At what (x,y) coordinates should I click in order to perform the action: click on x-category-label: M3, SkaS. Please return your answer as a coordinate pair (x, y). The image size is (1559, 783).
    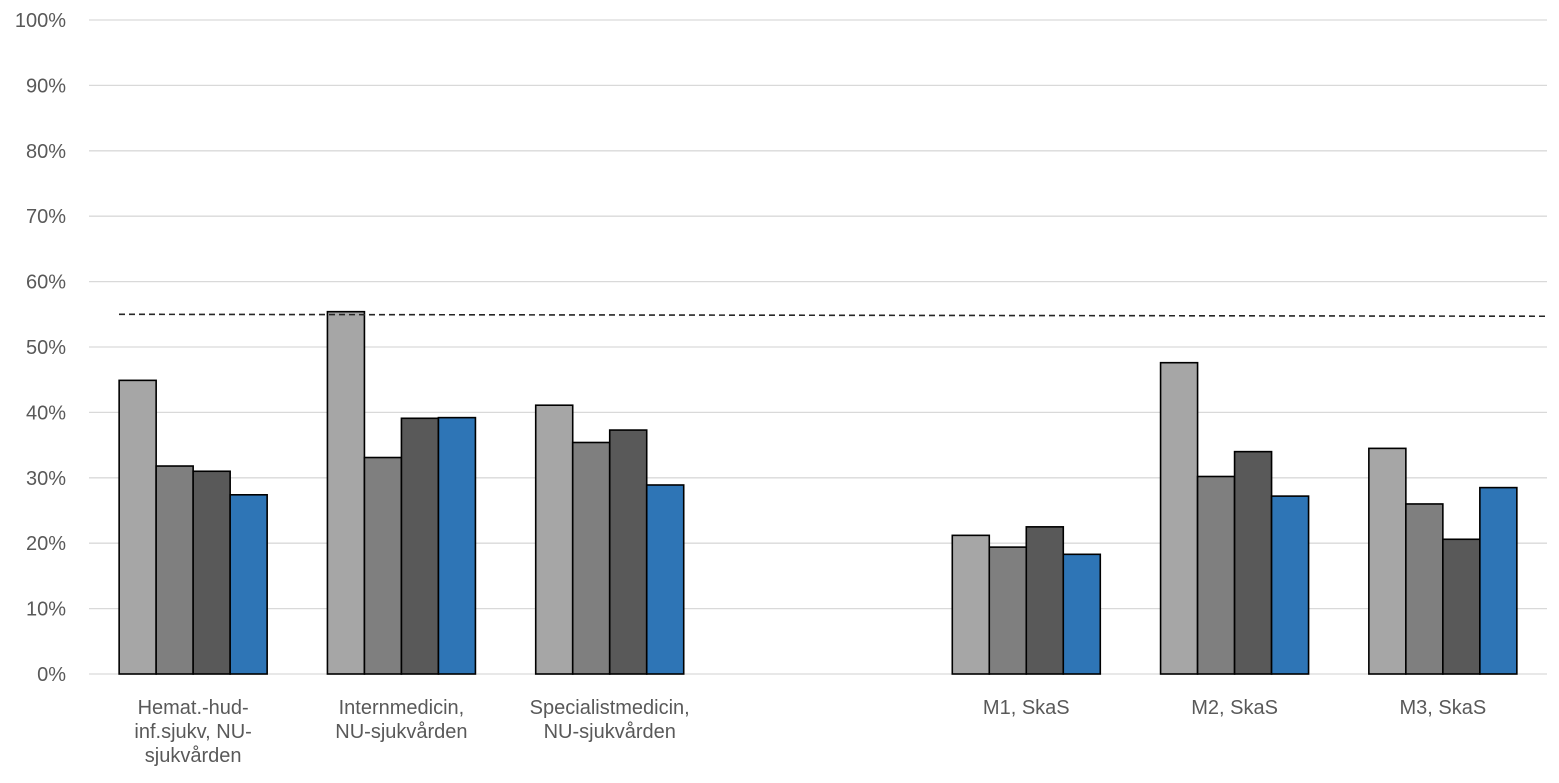
    Looking at the image, I should click on (1443, 708).